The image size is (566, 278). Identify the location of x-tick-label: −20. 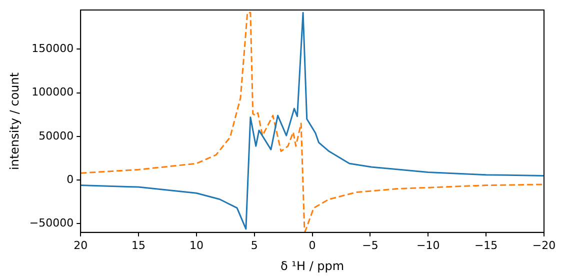
(544, 245).